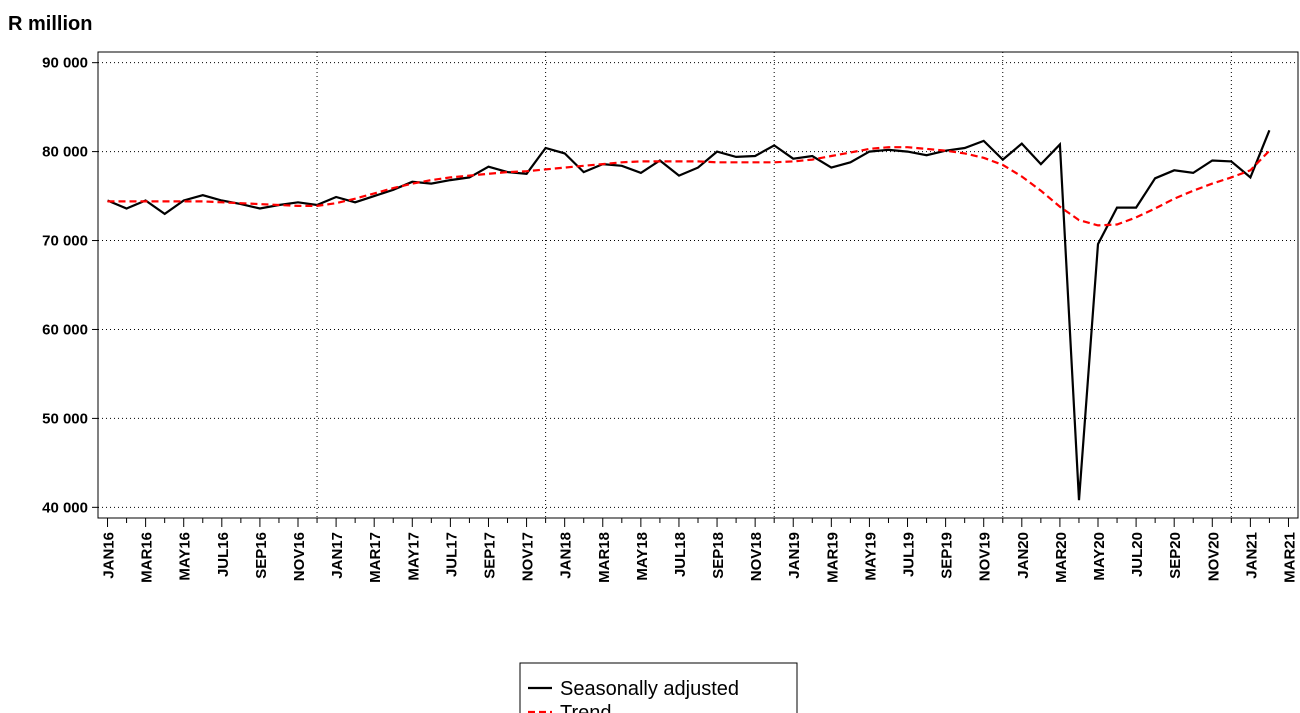 Image resolution: width=1300 pixels, height=713 pixels. Describe the element at coordinates (1137, 554) in the screenshot. I see `x-tick-label: JUL20` at that location.